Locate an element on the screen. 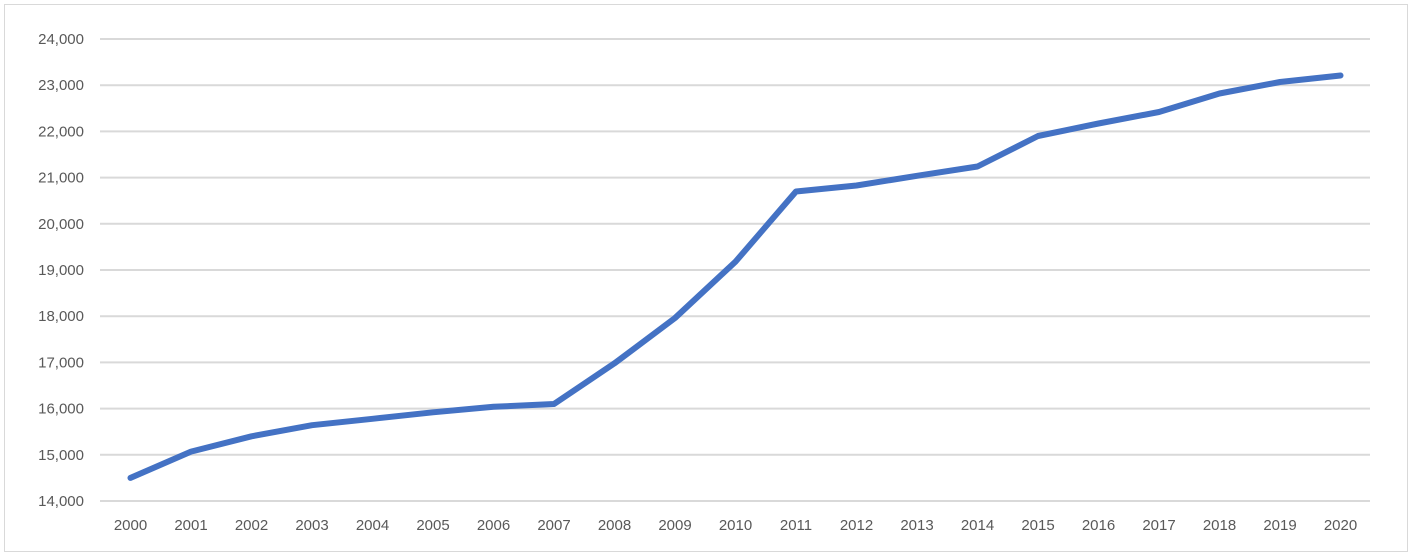 This screenshot has width=1414, height=557. y-tick-label: 17,000 is located at coordinates (61, 362).